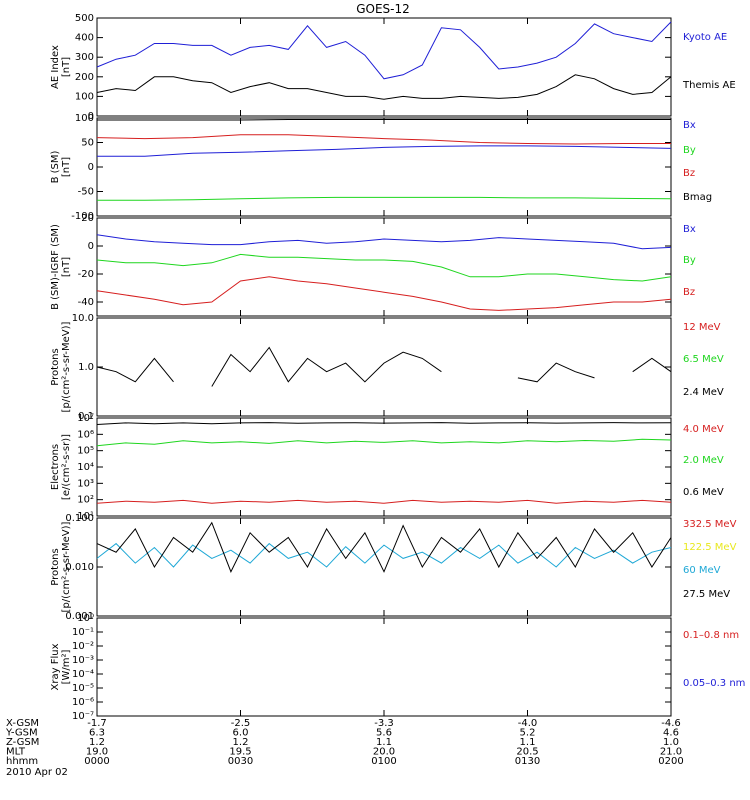 The width and height of the screenshot is (750, 800). I want to click on y-tick-label: 10¹, so click(85, 516).